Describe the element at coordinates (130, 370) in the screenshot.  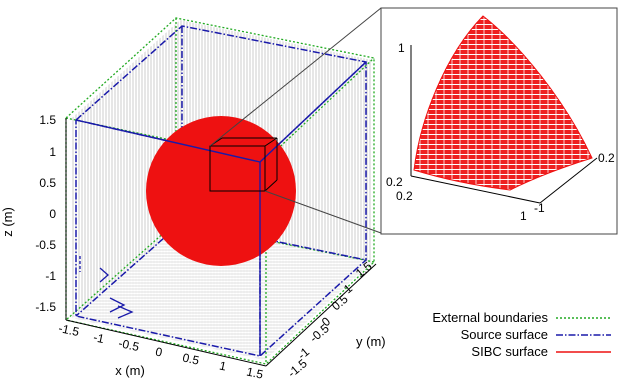
I see `x-axis-label: x (m)` at that location.